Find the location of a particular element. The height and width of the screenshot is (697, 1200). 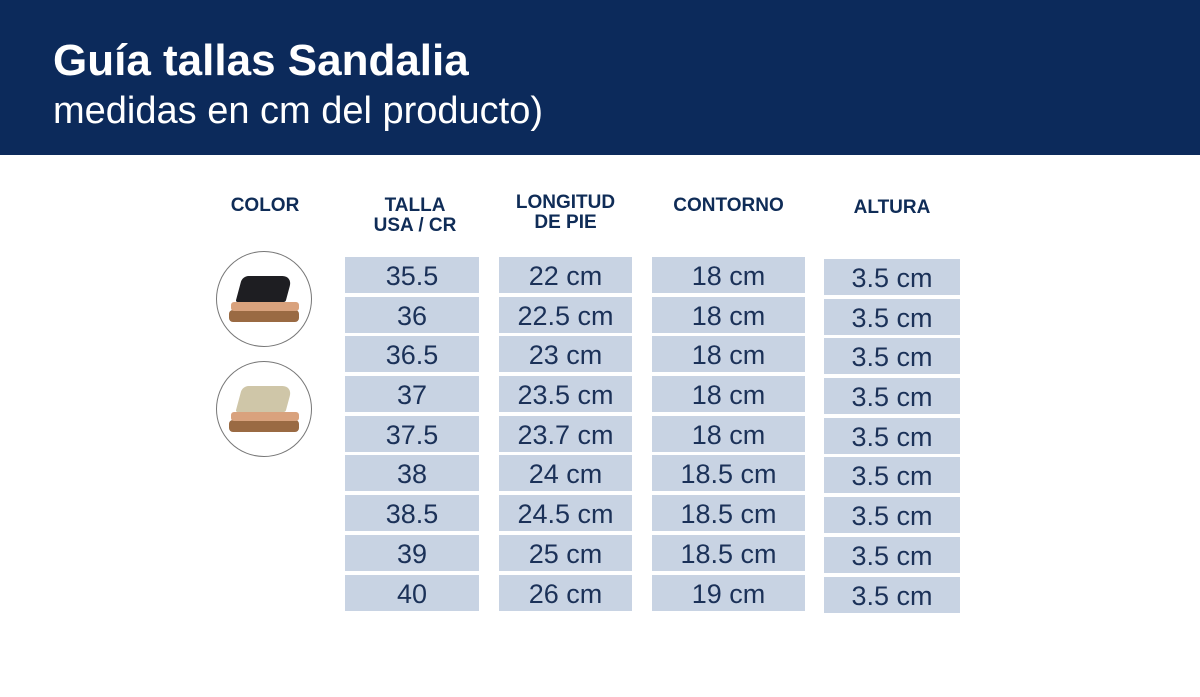

longitud-cell: 23.5 cm is located at coordinates (565, 394).